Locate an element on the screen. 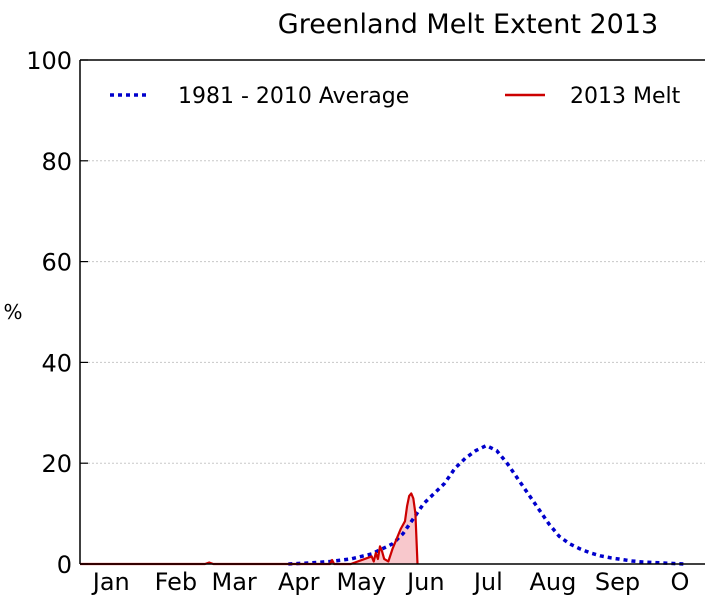 The width and height of the screenshot is (706, 613). y-tick-label: 0 is located at coordinates (64, 565).